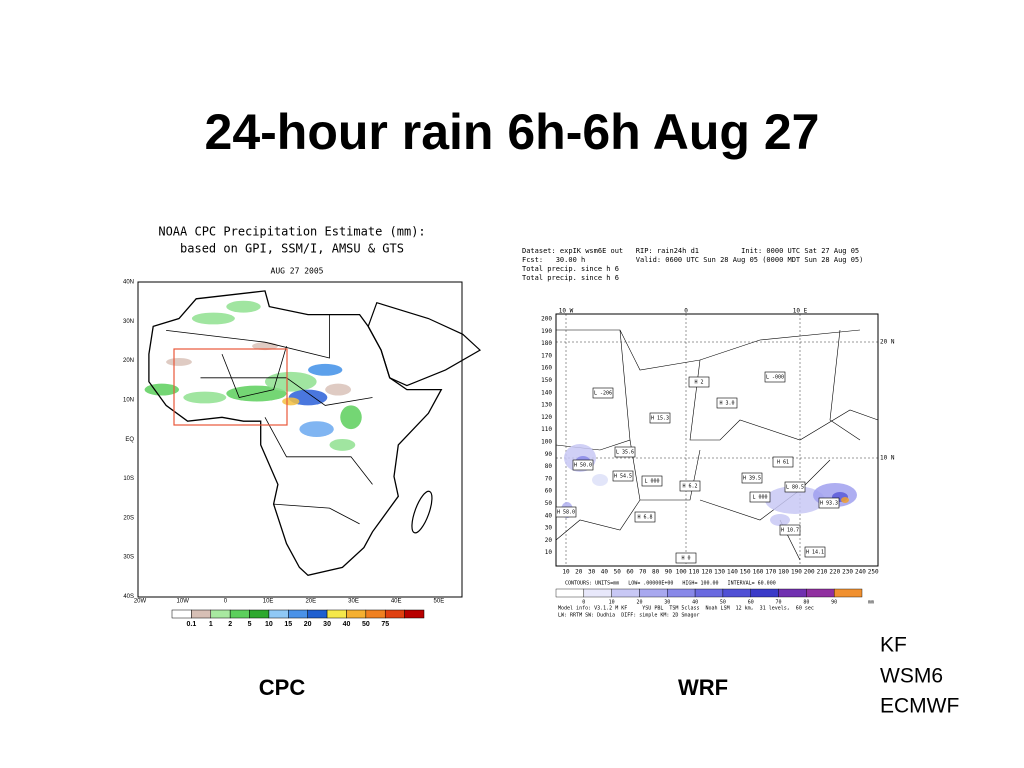 The image size is (1024, 768). What do you see at coordinates (385, 624) in the screenshot?
I see `legend-label: 75` at bounding box center [385, 624].